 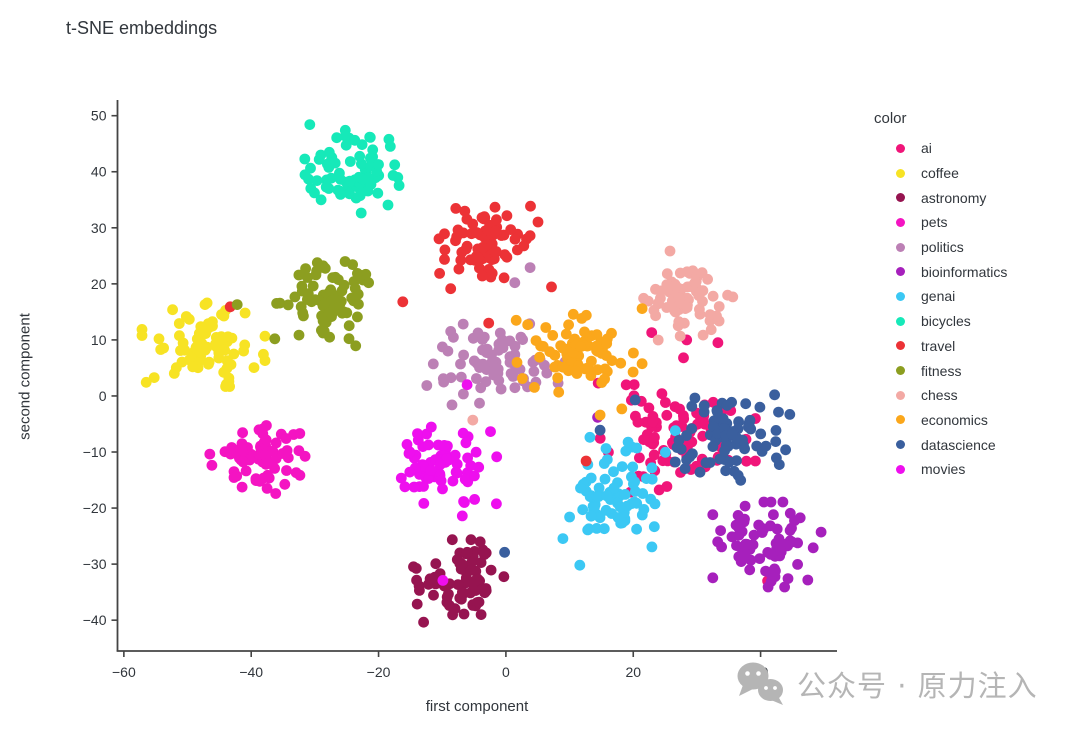 What do you see at coordinates (954, 419) in the screenshot?
I see `legend-label: economics` at bounding box center [954, 419].